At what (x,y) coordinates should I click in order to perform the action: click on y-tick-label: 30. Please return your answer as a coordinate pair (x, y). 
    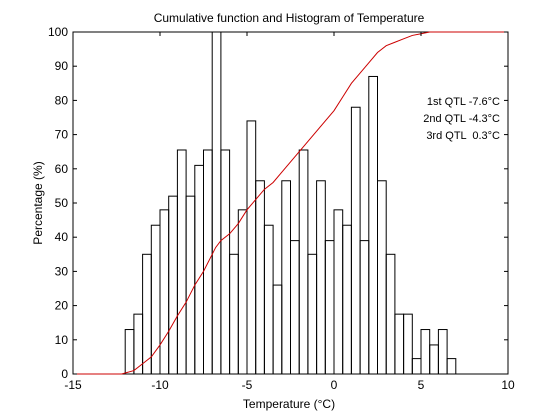
    Looking at the image, I should click on (62, 271).